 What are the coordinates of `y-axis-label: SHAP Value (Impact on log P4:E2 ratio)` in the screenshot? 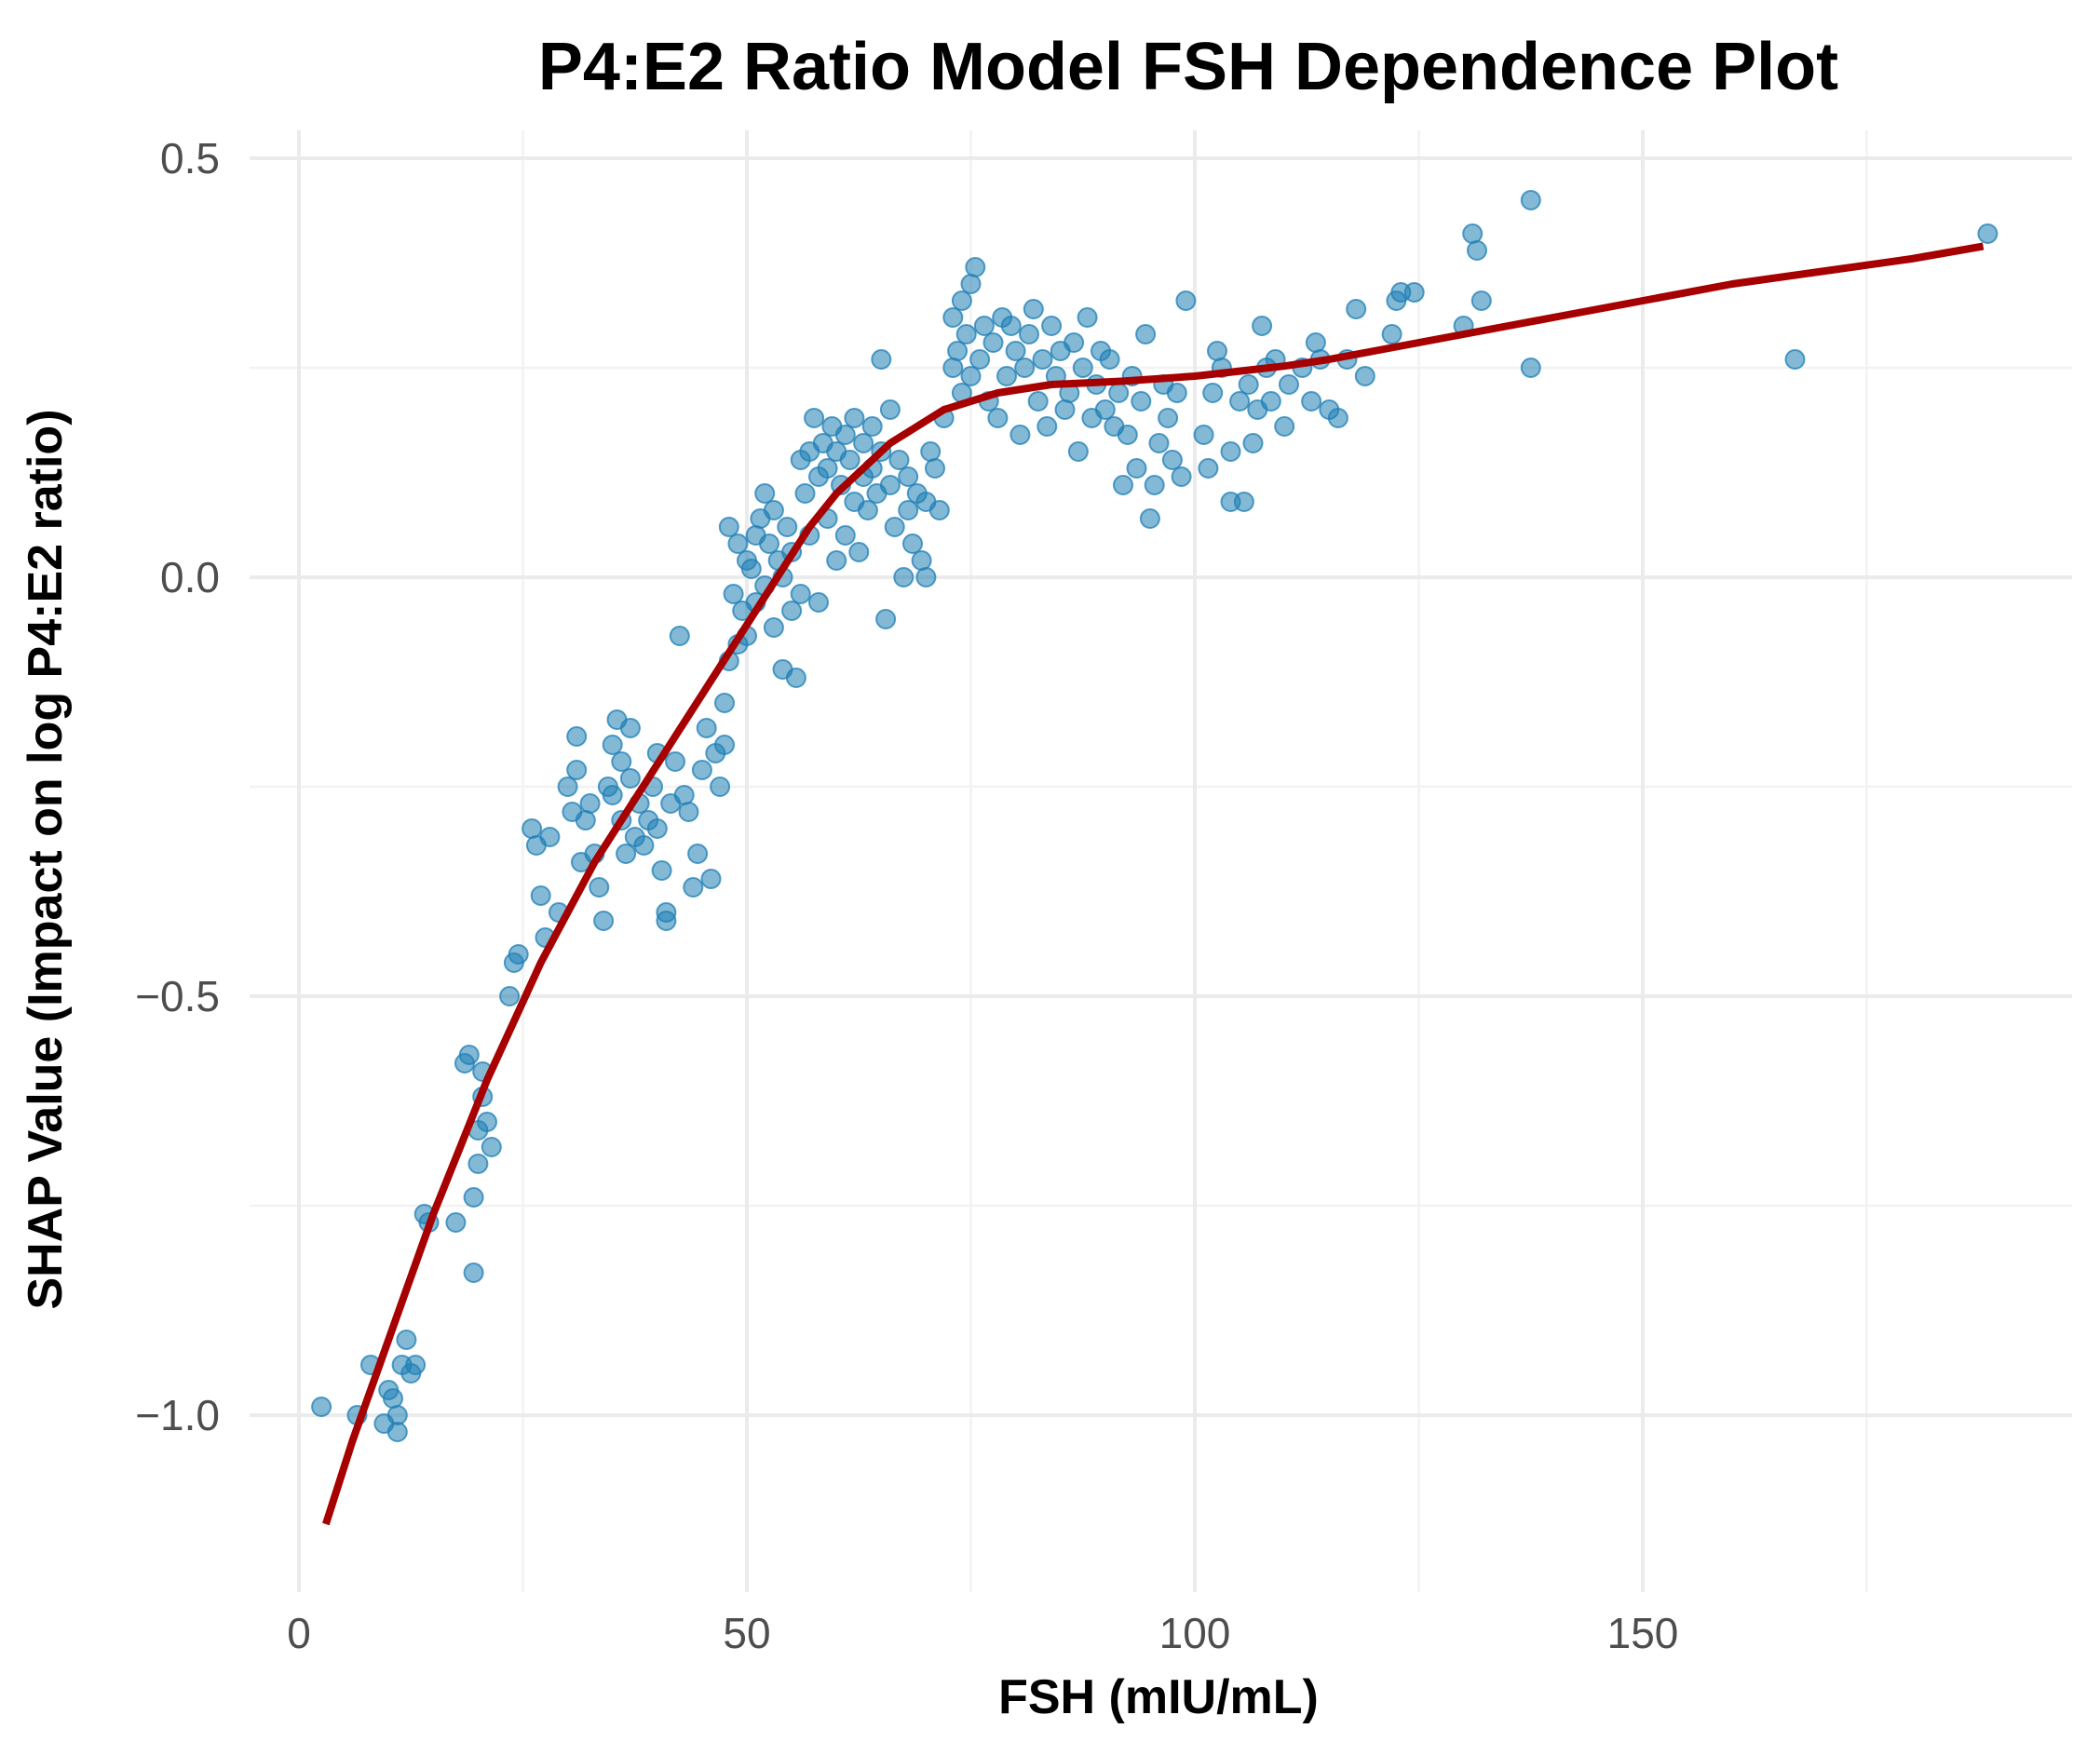 It's located at (46, 859).